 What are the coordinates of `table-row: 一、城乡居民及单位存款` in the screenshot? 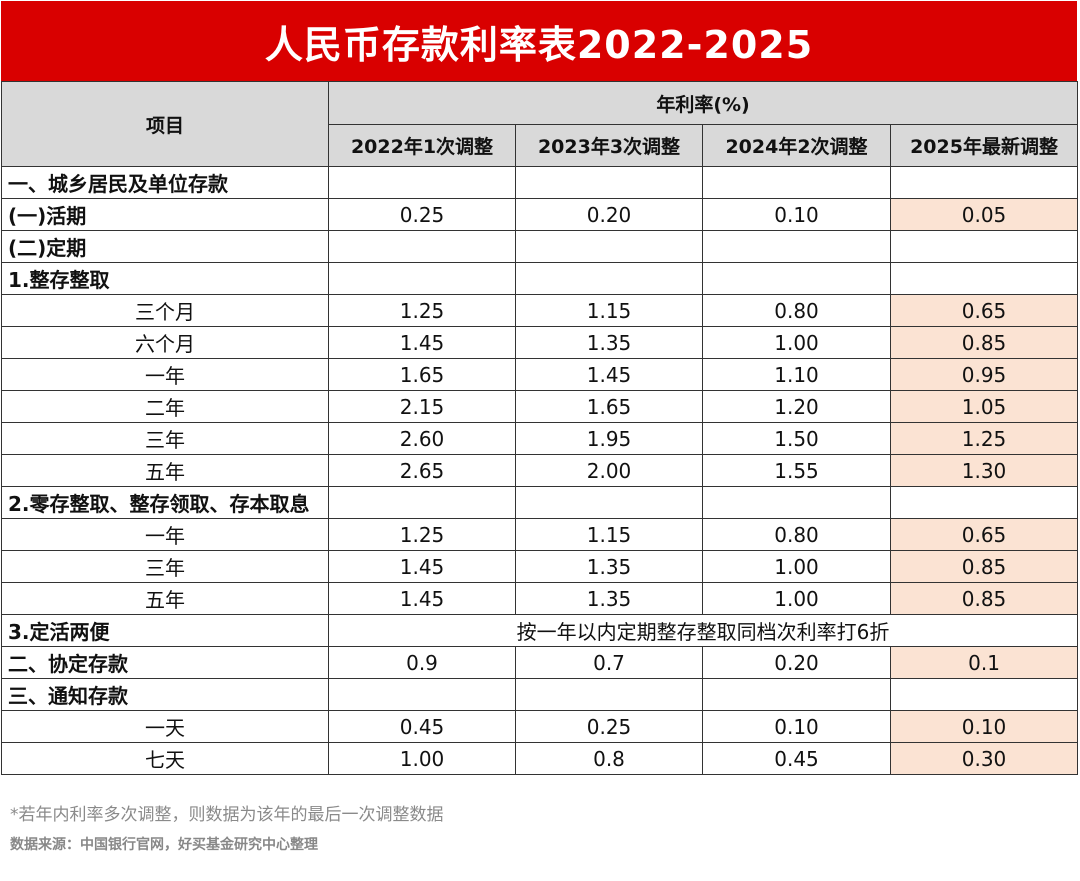 It's located at (540, 182).